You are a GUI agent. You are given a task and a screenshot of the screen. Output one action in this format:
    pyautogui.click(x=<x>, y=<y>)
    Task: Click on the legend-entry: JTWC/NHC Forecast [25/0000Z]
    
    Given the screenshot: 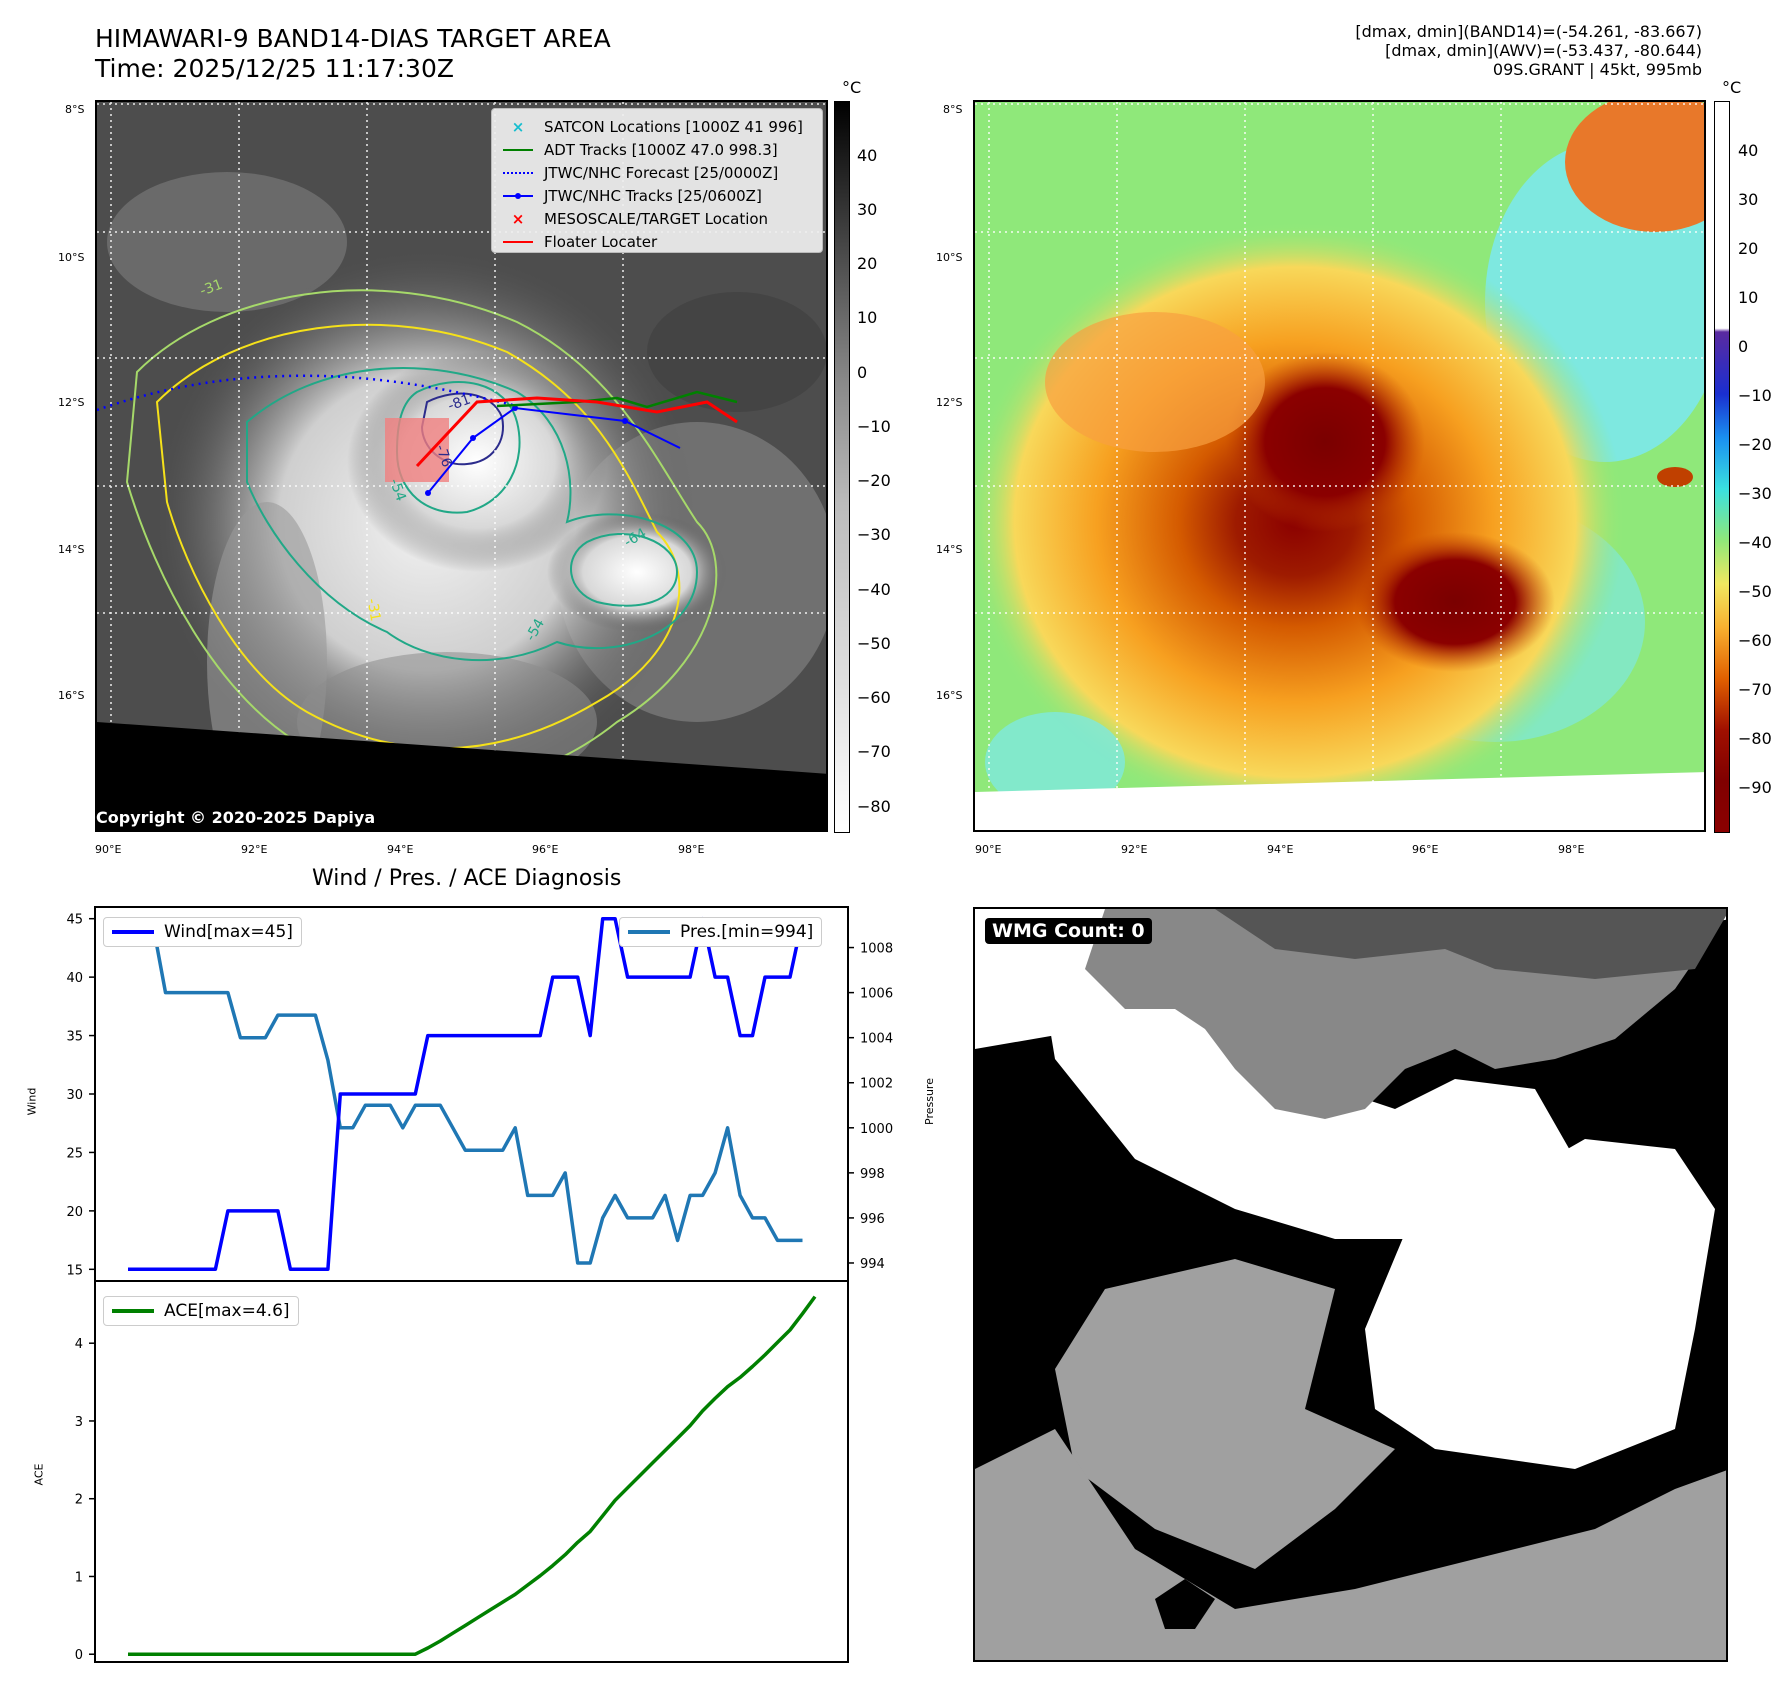 What is the action you would take?
    pyautogui.click(x=657, y=172)
    